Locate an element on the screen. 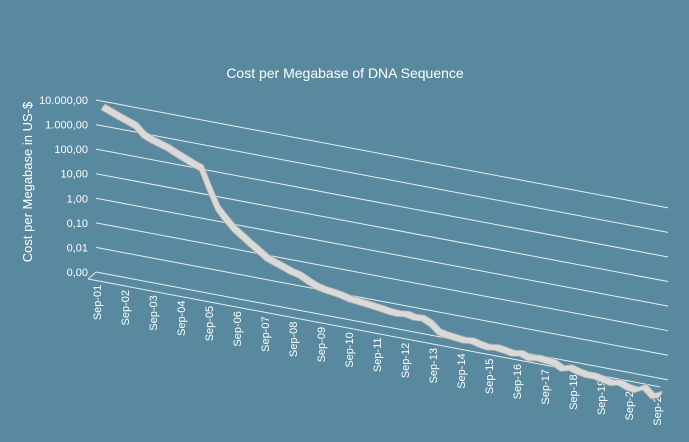  y-axis-label: Cost per Megabase in US-$ is located at coordinates (27, 181).